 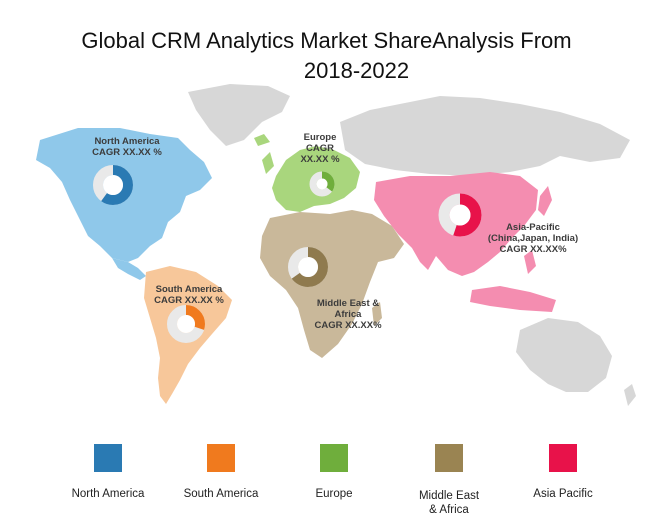 I want to click on legend-label-europe: Europe, so click(x=334, y=494).